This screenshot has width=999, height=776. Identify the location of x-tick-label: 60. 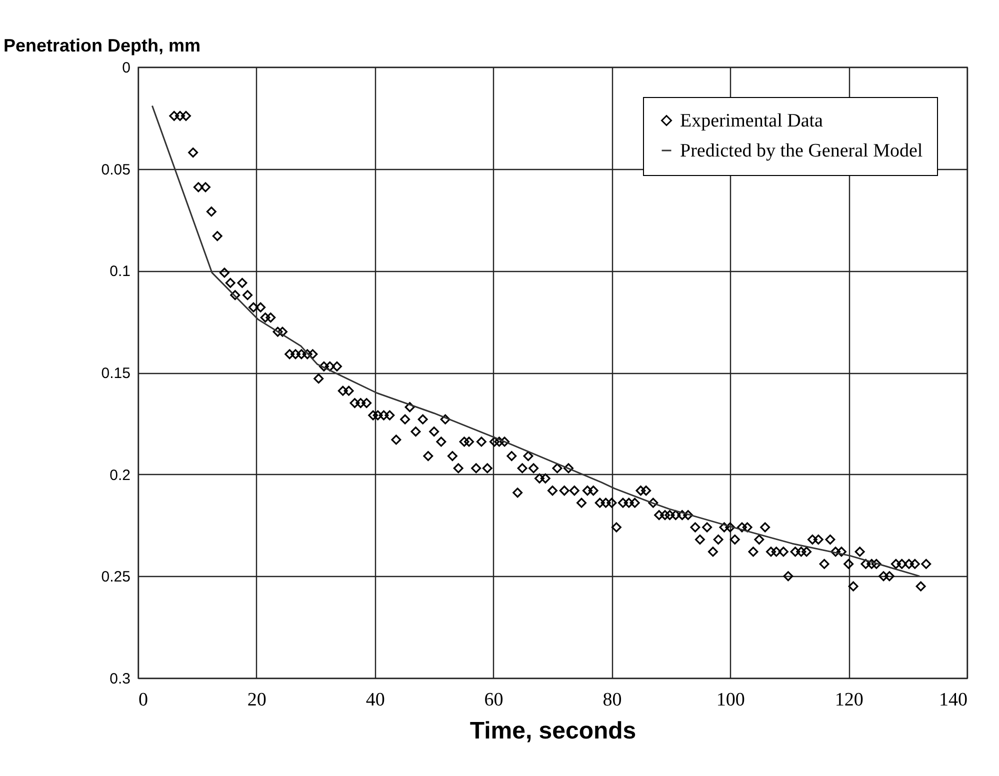
(494, 700).